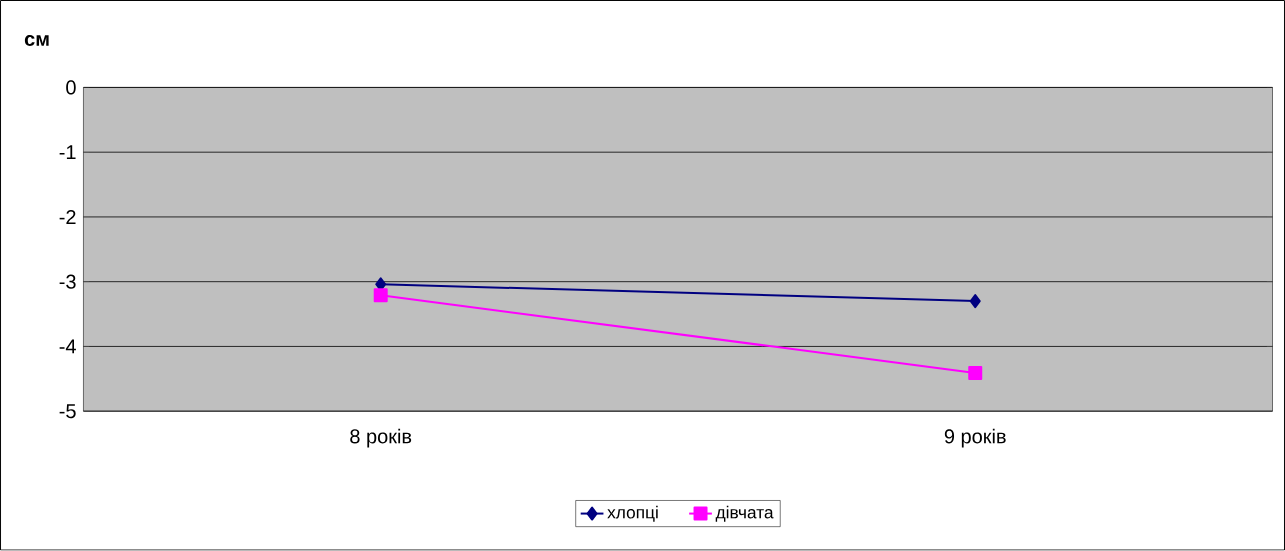 The height and width of the screenshot is (551, 1285). Describe the element at coordinates (67, 217) in the screenshot. I see `y-tick-label: -2` at that location.